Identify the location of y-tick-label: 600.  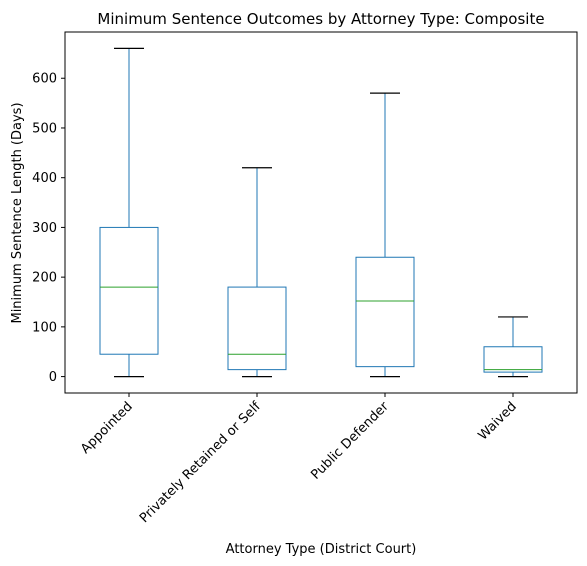
(44, 79).